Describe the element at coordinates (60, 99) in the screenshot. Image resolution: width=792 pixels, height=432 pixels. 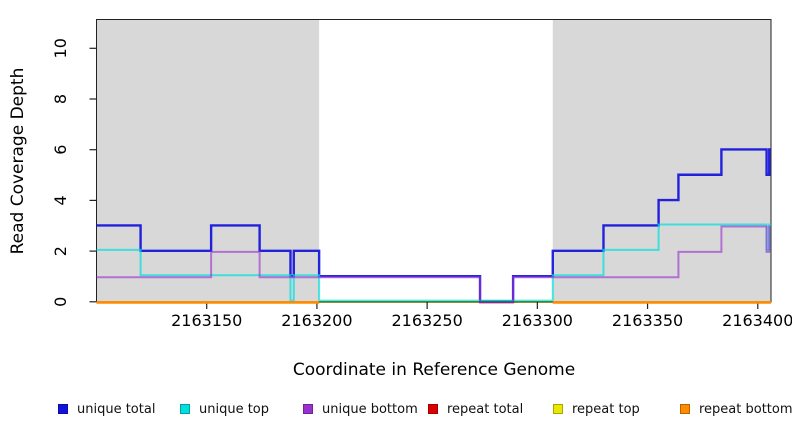
I see `y-tick-label: 8` at that location.